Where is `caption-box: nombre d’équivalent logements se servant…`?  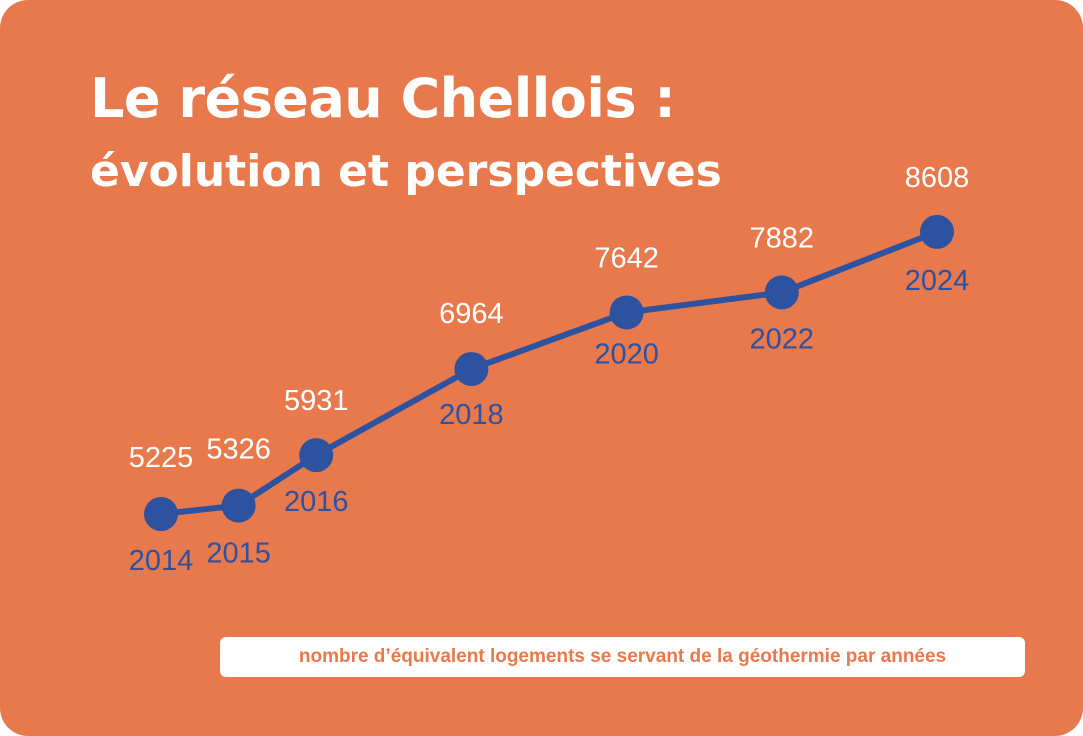
caption-box: nombre d’équivalent logements se servant… is located at coordinates (622, 657).